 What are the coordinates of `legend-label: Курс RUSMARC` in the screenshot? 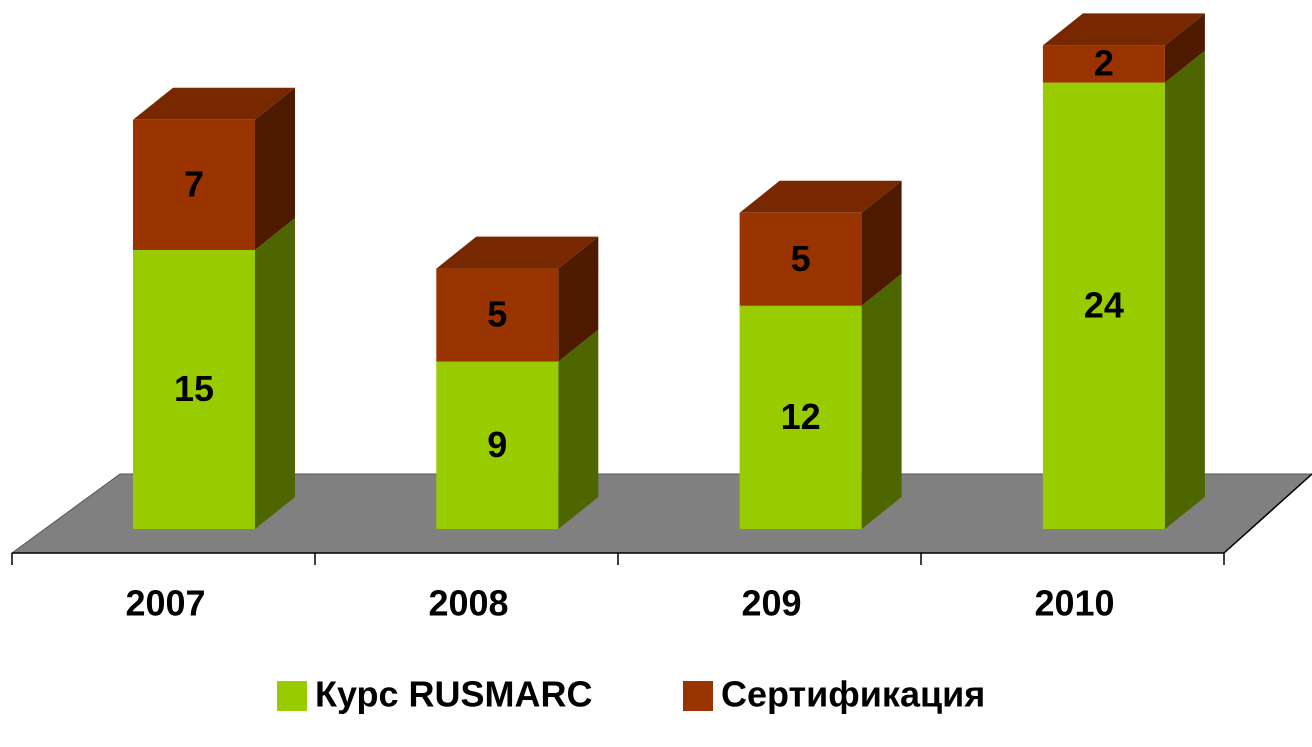 It's located at (454, 694).